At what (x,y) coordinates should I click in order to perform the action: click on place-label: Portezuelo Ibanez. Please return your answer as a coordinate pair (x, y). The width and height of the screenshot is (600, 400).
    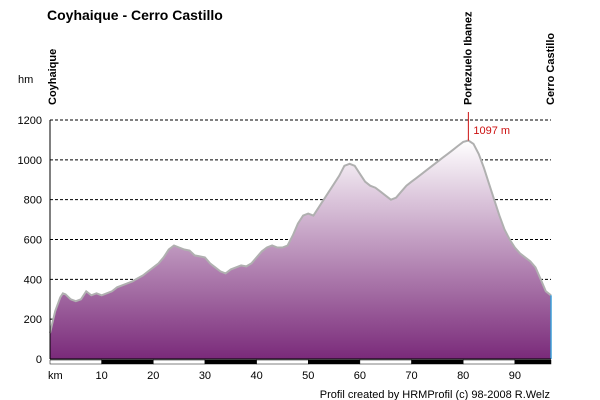
    Looking at the image, I should click on (468, 58).